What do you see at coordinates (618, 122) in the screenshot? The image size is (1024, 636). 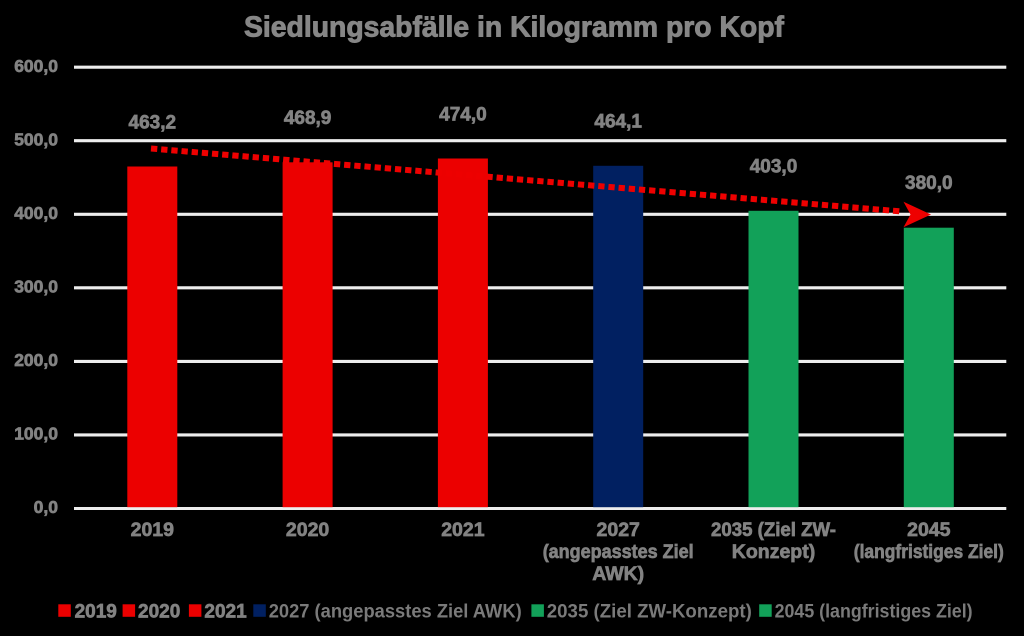 I see `svg-text: 464,1` at bounding box center [618, 122].